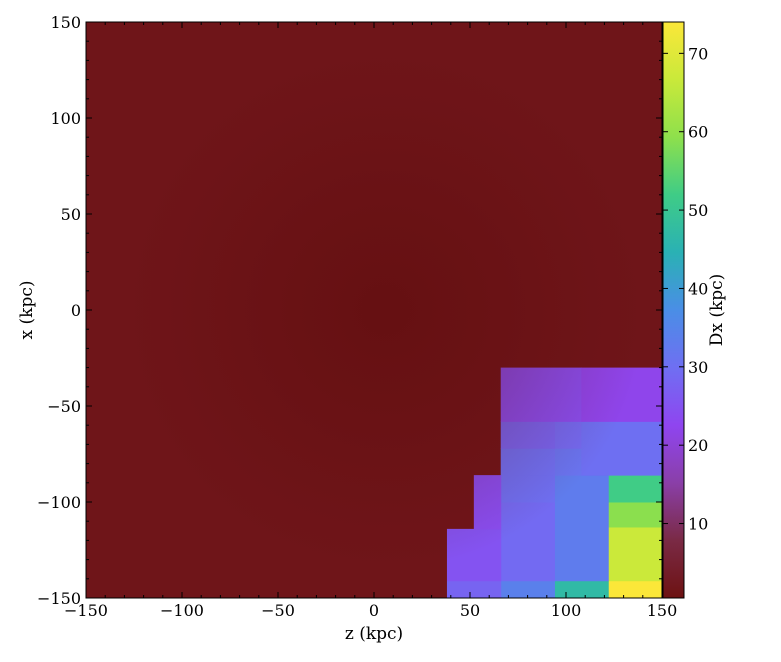 The height and width of the screenshot is (662, 781). What do you see at coordinates (65, 118) in the screenshot?
I see `y-tick-label: 100` at bounding box center [65, 118].